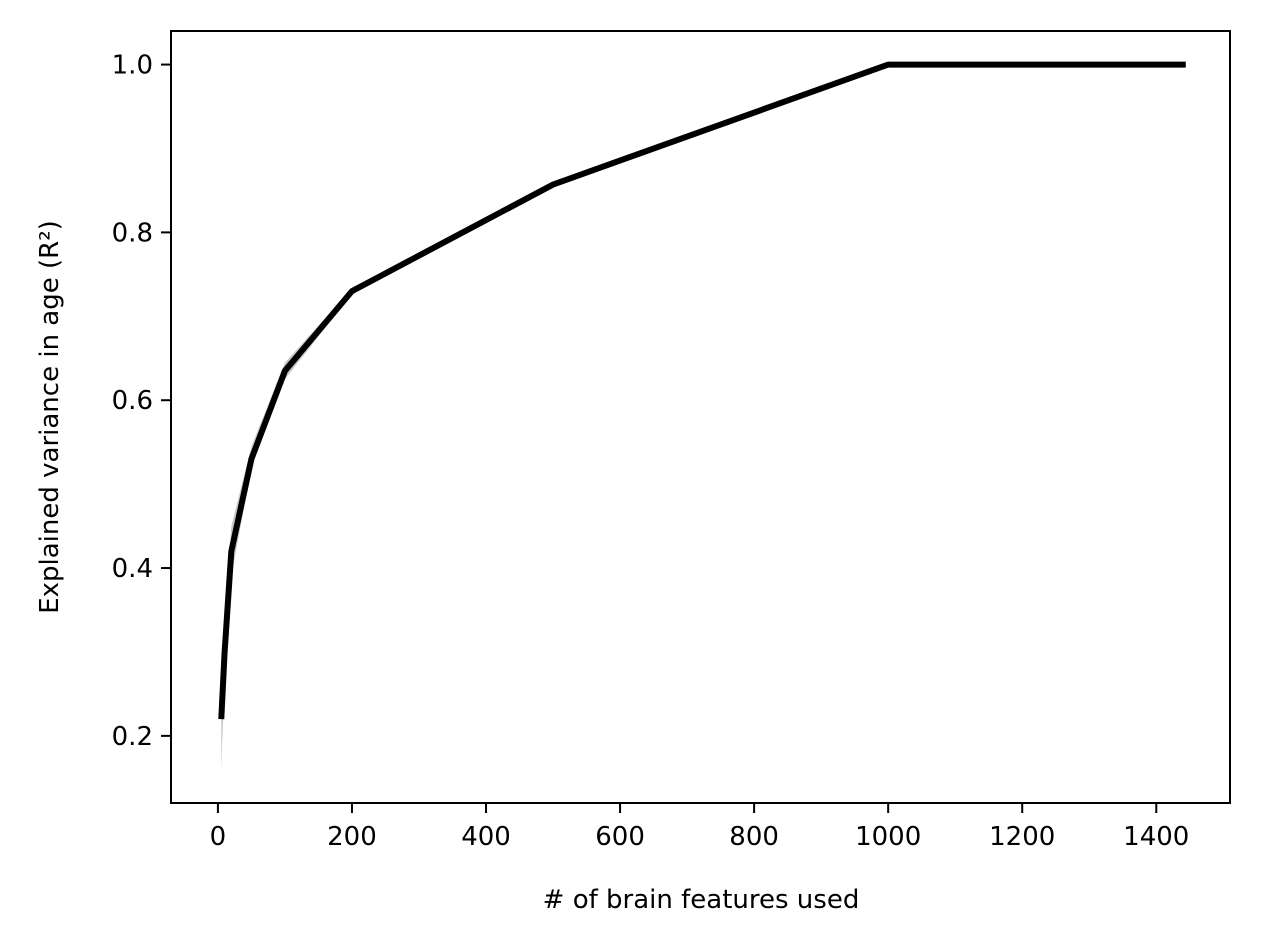 The image size is (1261, 946). Describe the element at coordinates (132, 233) in the screenshot. I see `y-tick-label: 0.8` at that location.